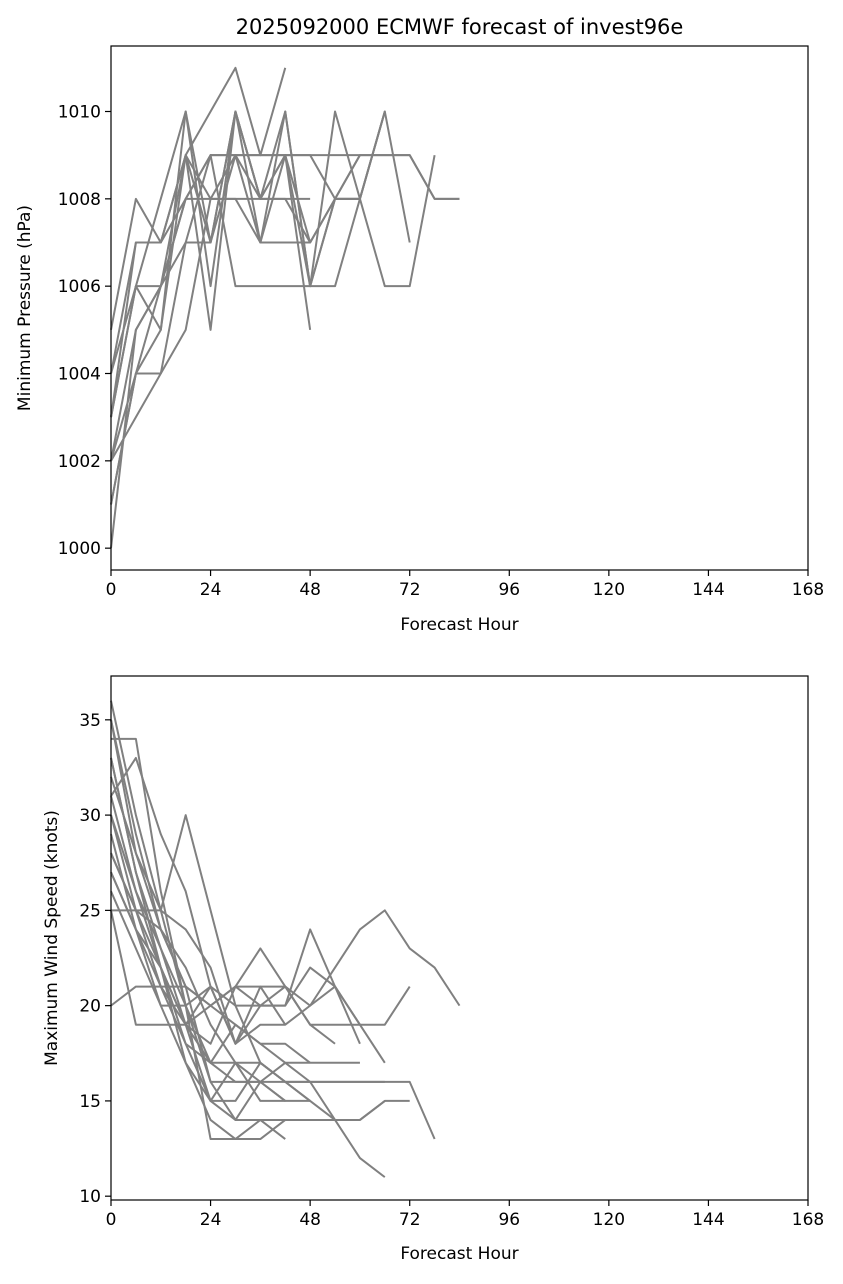 This screenshot has width=843, height=1284. Describe the element at coordinates (52, 938) in the screenshot. I see `wind-y-axis-label: Maximum Wind Speed (knots)` at that location.